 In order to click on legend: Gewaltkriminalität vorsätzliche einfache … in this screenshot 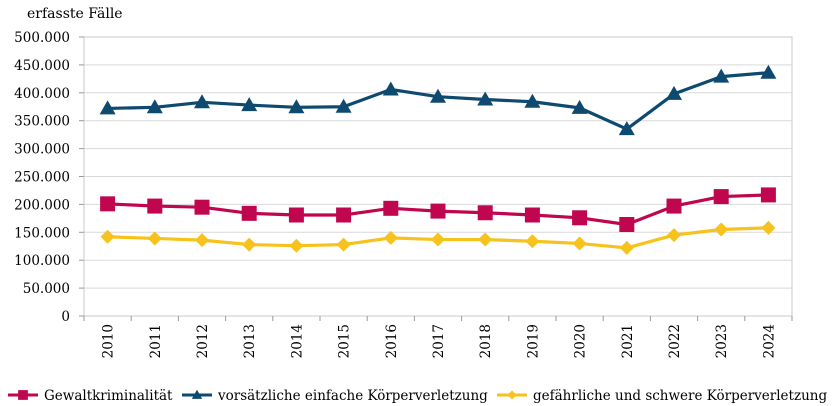, I will do `click(417, 396)`.